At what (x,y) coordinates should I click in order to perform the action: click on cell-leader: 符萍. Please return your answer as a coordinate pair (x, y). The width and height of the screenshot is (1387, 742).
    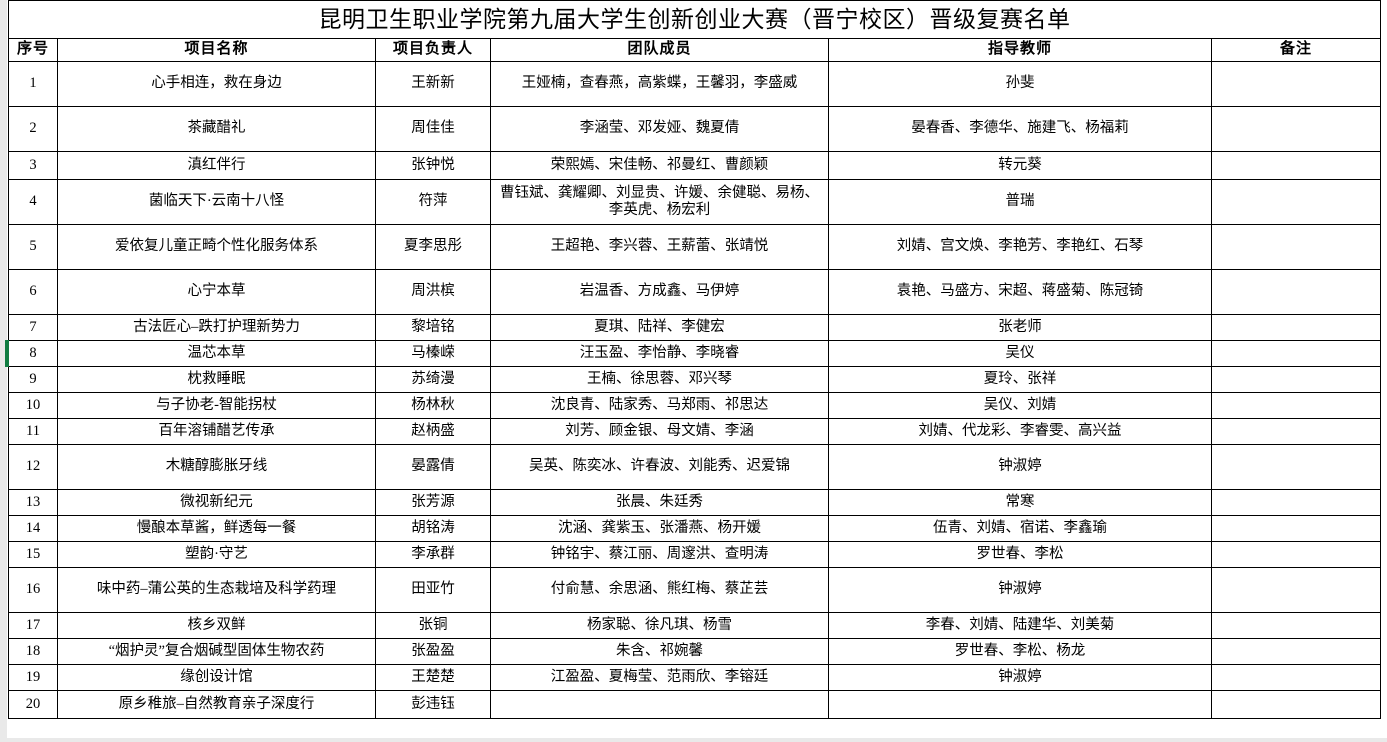
    Looking at the image, I should click on (433, 202).